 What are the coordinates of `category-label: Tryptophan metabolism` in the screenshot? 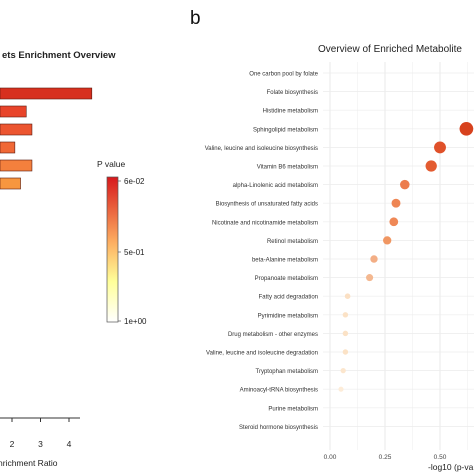 It's located at (287, 372).